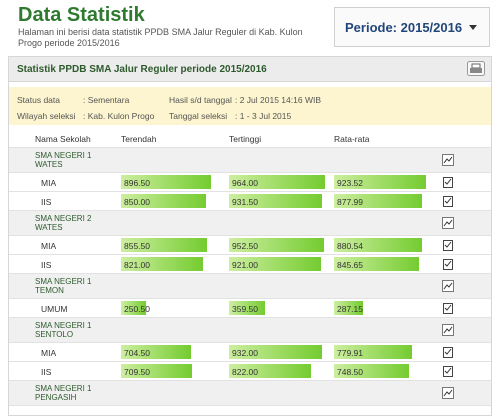 The width and height of the screenshot is (500, 416). I want to click on school-name: SMA NEGERI 2 WATES, so click(63, 223).